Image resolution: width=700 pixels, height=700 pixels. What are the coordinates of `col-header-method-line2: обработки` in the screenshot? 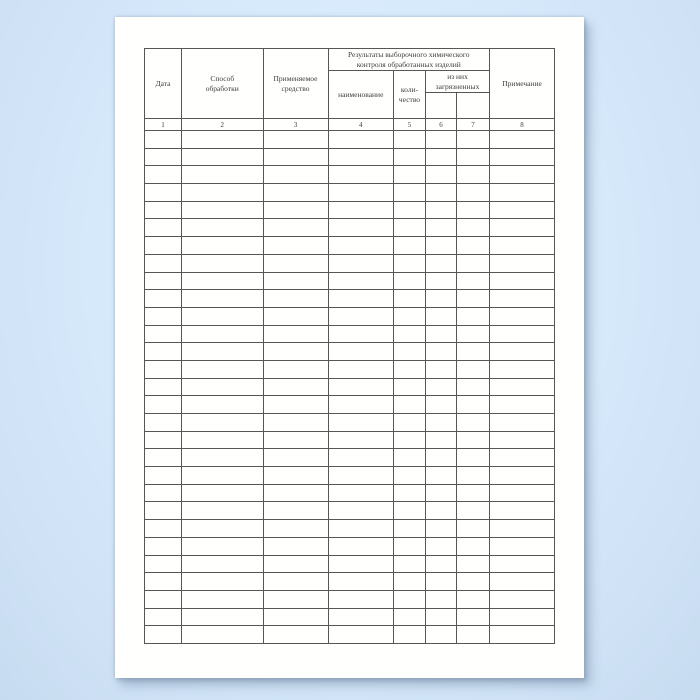 It's located at (222, 88).